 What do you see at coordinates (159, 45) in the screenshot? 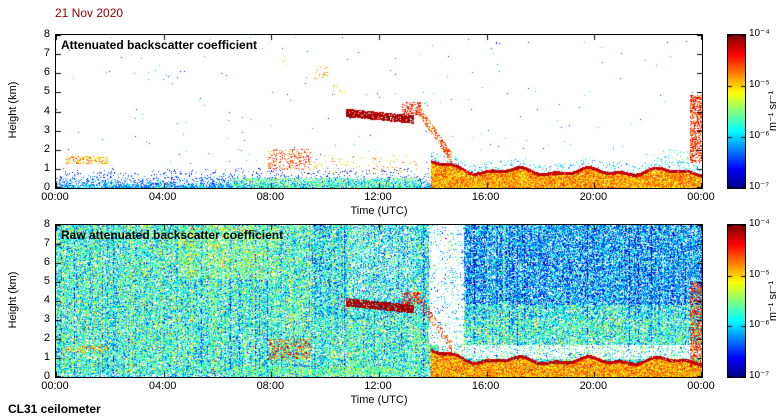
I see `panel-title-attenuated: Attenuated backscatter coefficient` at bounding box center [159, 45].